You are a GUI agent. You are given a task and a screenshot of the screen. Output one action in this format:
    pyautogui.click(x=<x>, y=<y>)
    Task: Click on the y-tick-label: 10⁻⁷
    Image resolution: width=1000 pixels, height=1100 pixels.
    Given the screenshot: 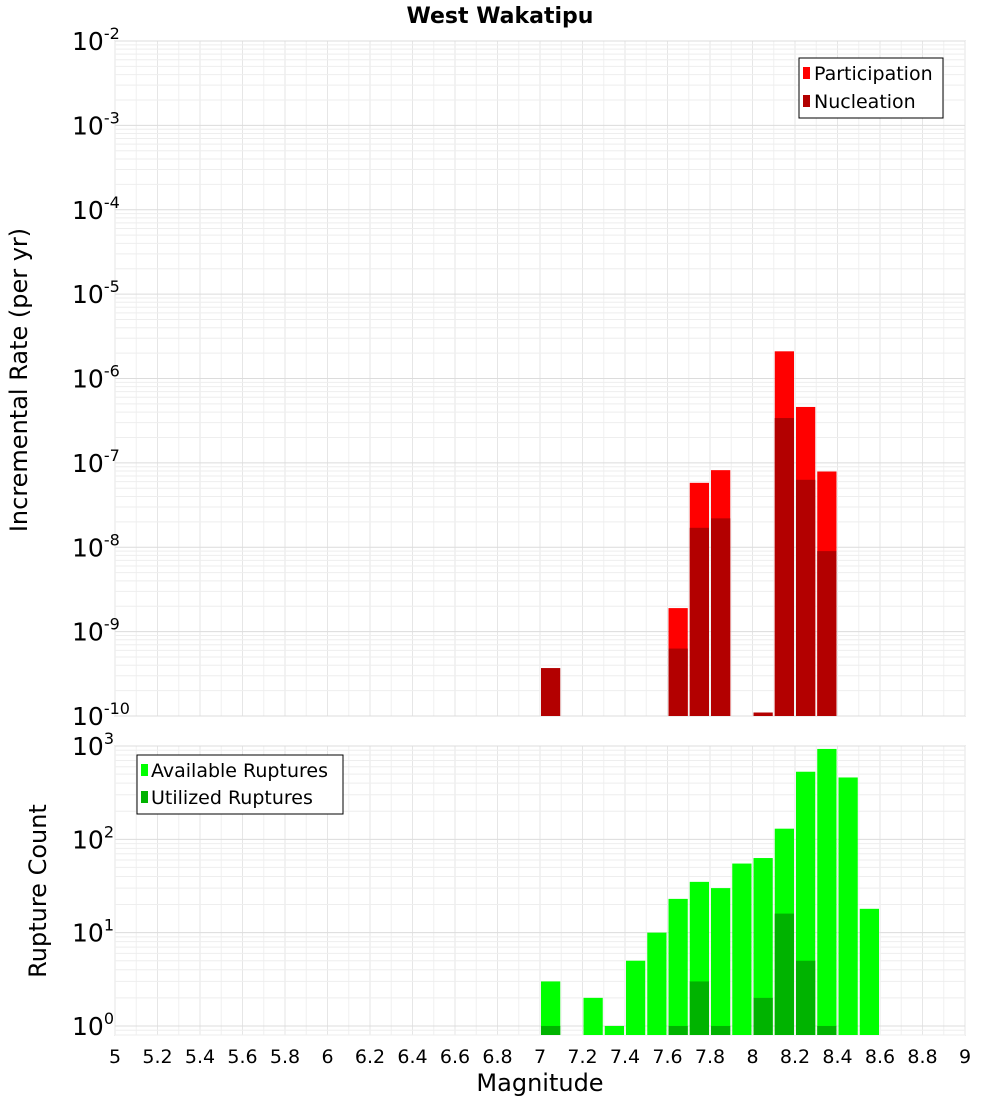 What is the action you would take?
    pyautogui.click(x=96, y=462)
    